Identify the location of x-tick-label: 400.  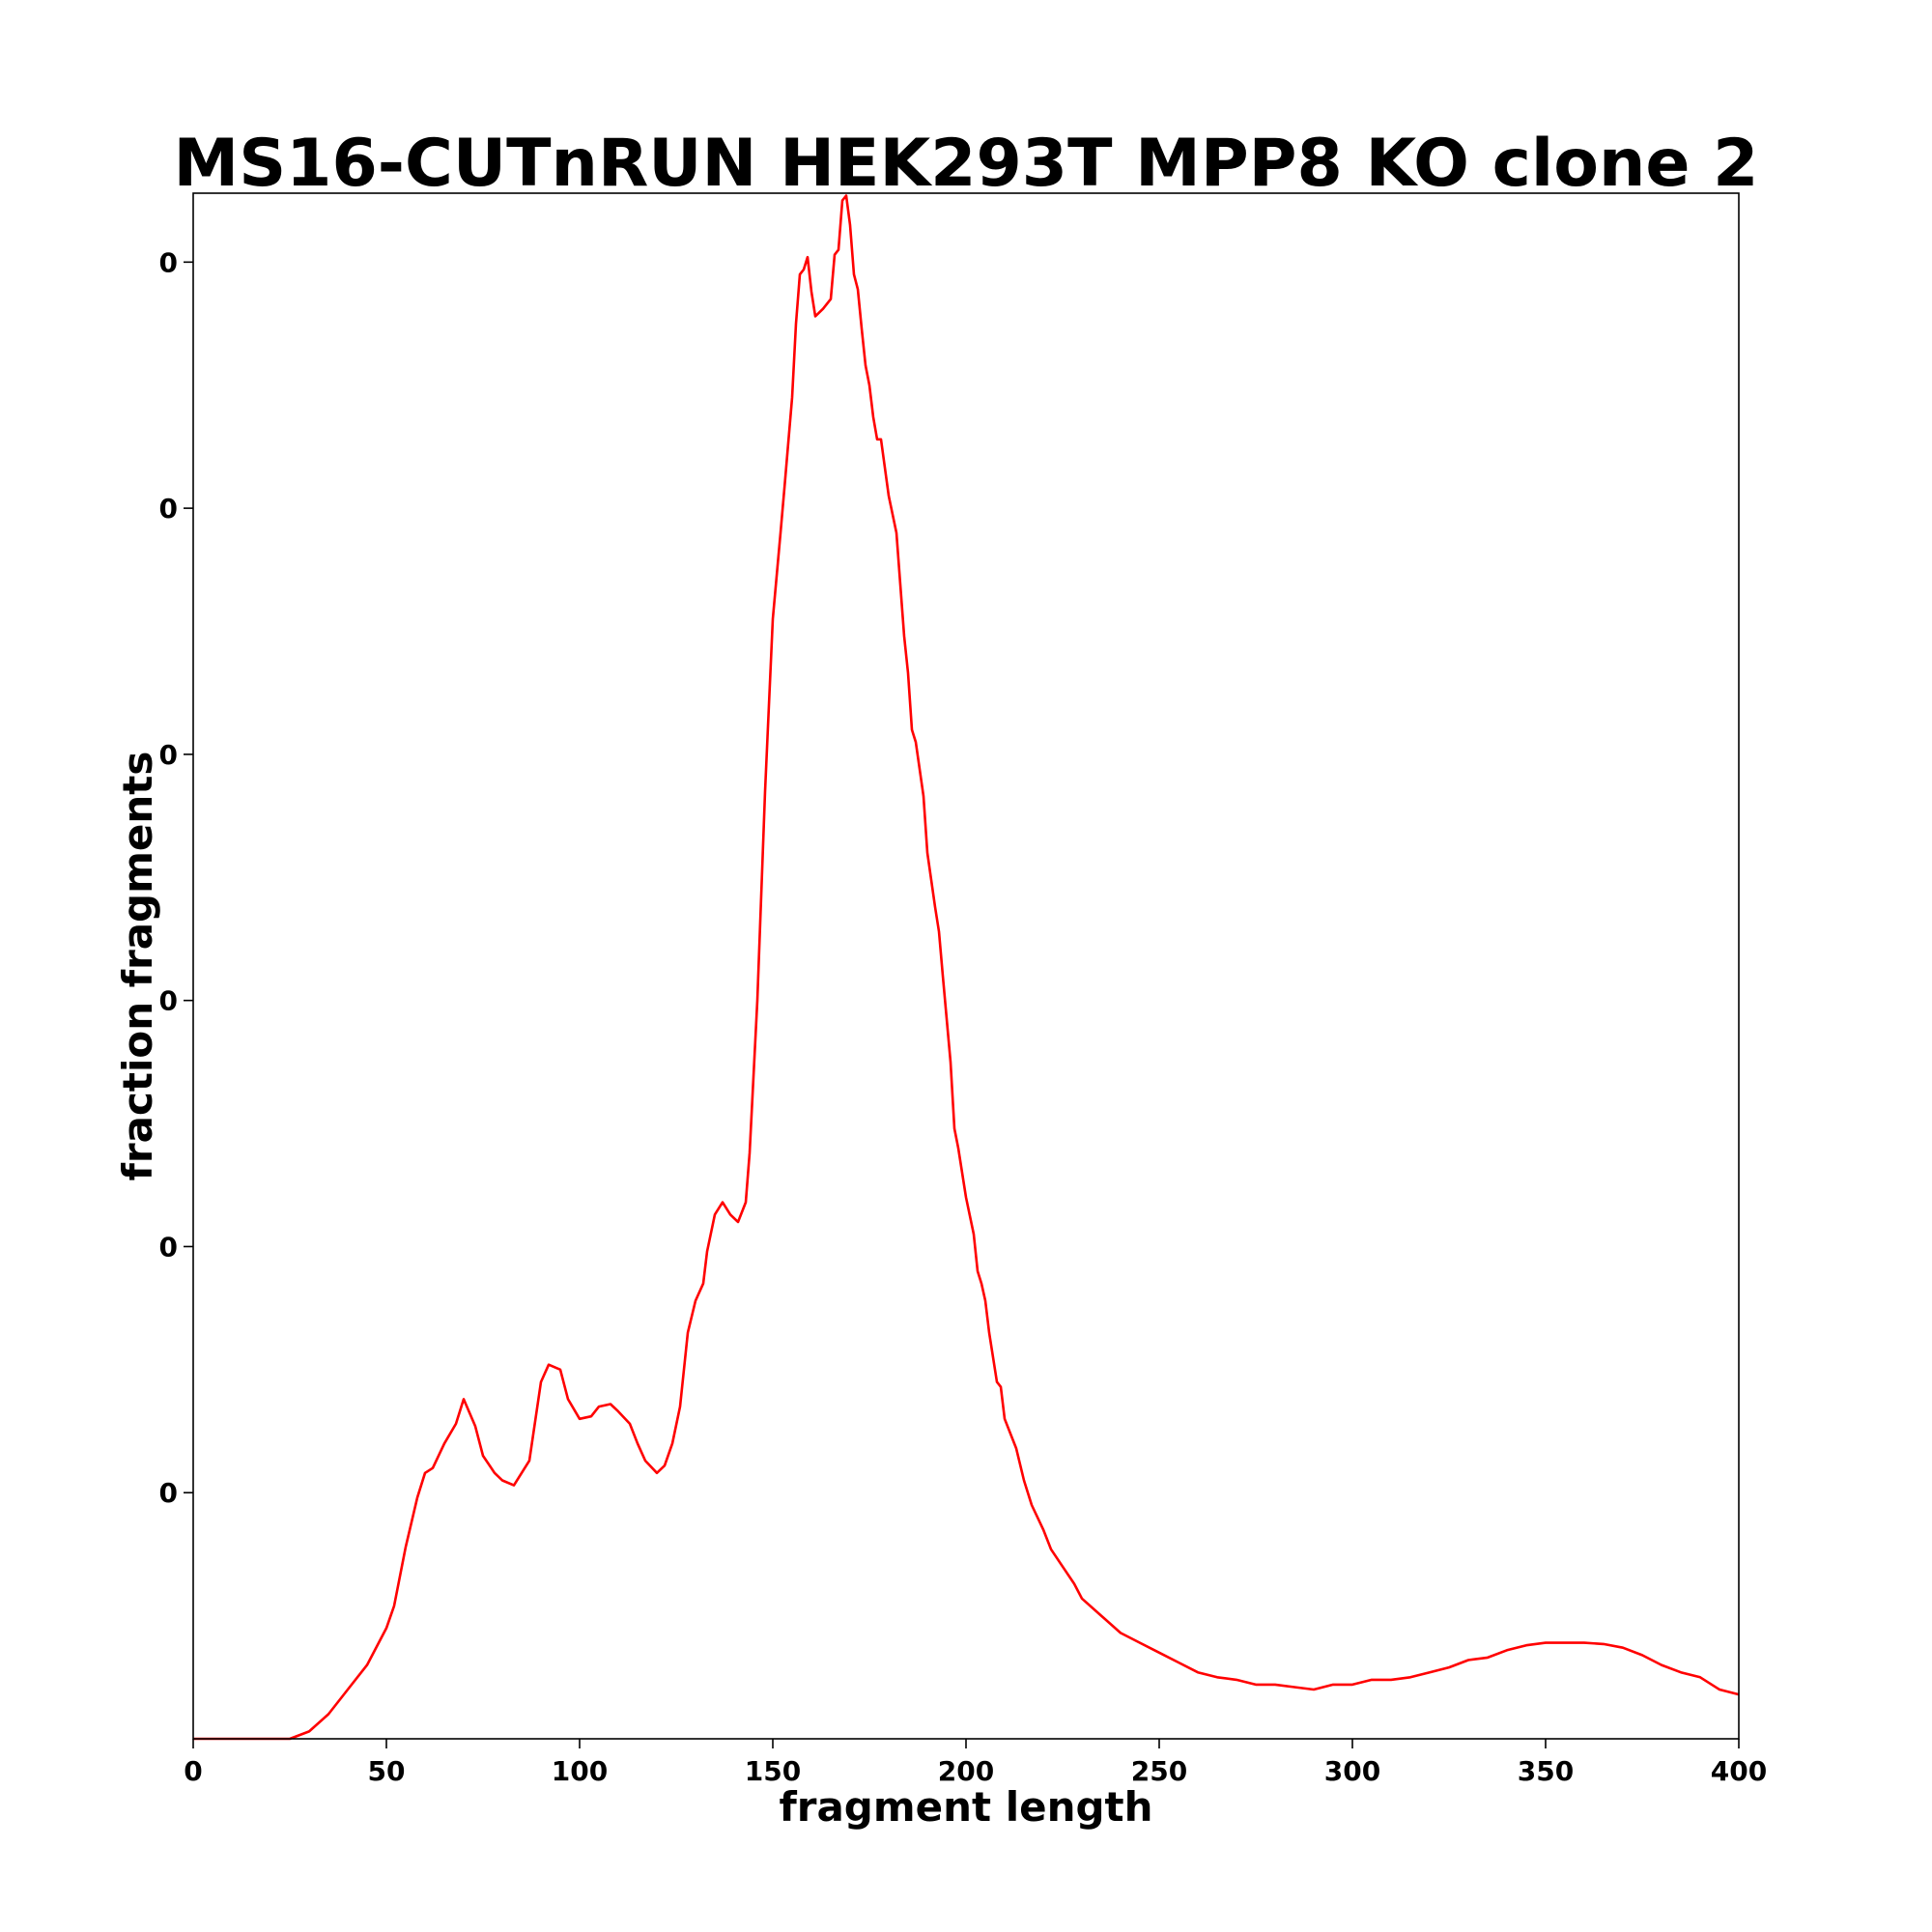
(1739, 1771).